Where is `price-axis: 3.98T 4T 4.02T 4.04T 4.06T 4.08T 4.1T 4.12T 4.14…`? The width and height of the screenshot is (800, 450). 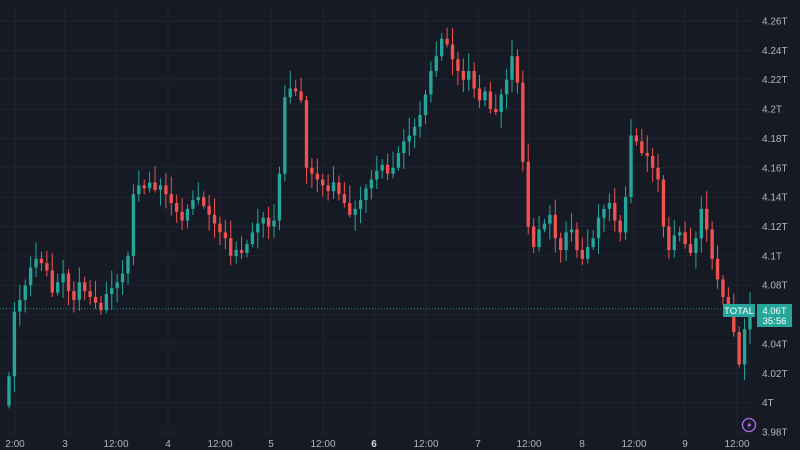 price-axis: 3.98T 4T 4.02T 4.04T 4.06T 4.08T 4.1T 4.12T 4.14… is located at coordinates (775, 228).